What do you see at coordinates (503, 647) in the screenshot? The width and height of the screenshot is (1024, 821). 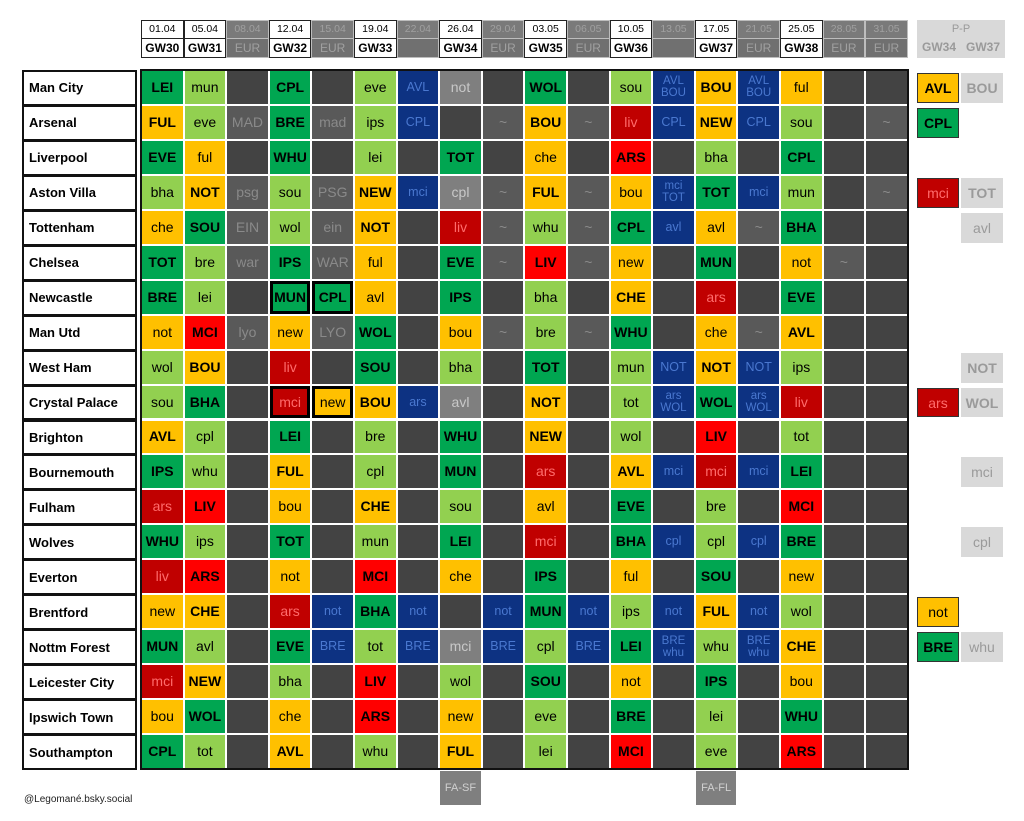 I see `fixture-cell: BRE` at bounding box center [503, 647].